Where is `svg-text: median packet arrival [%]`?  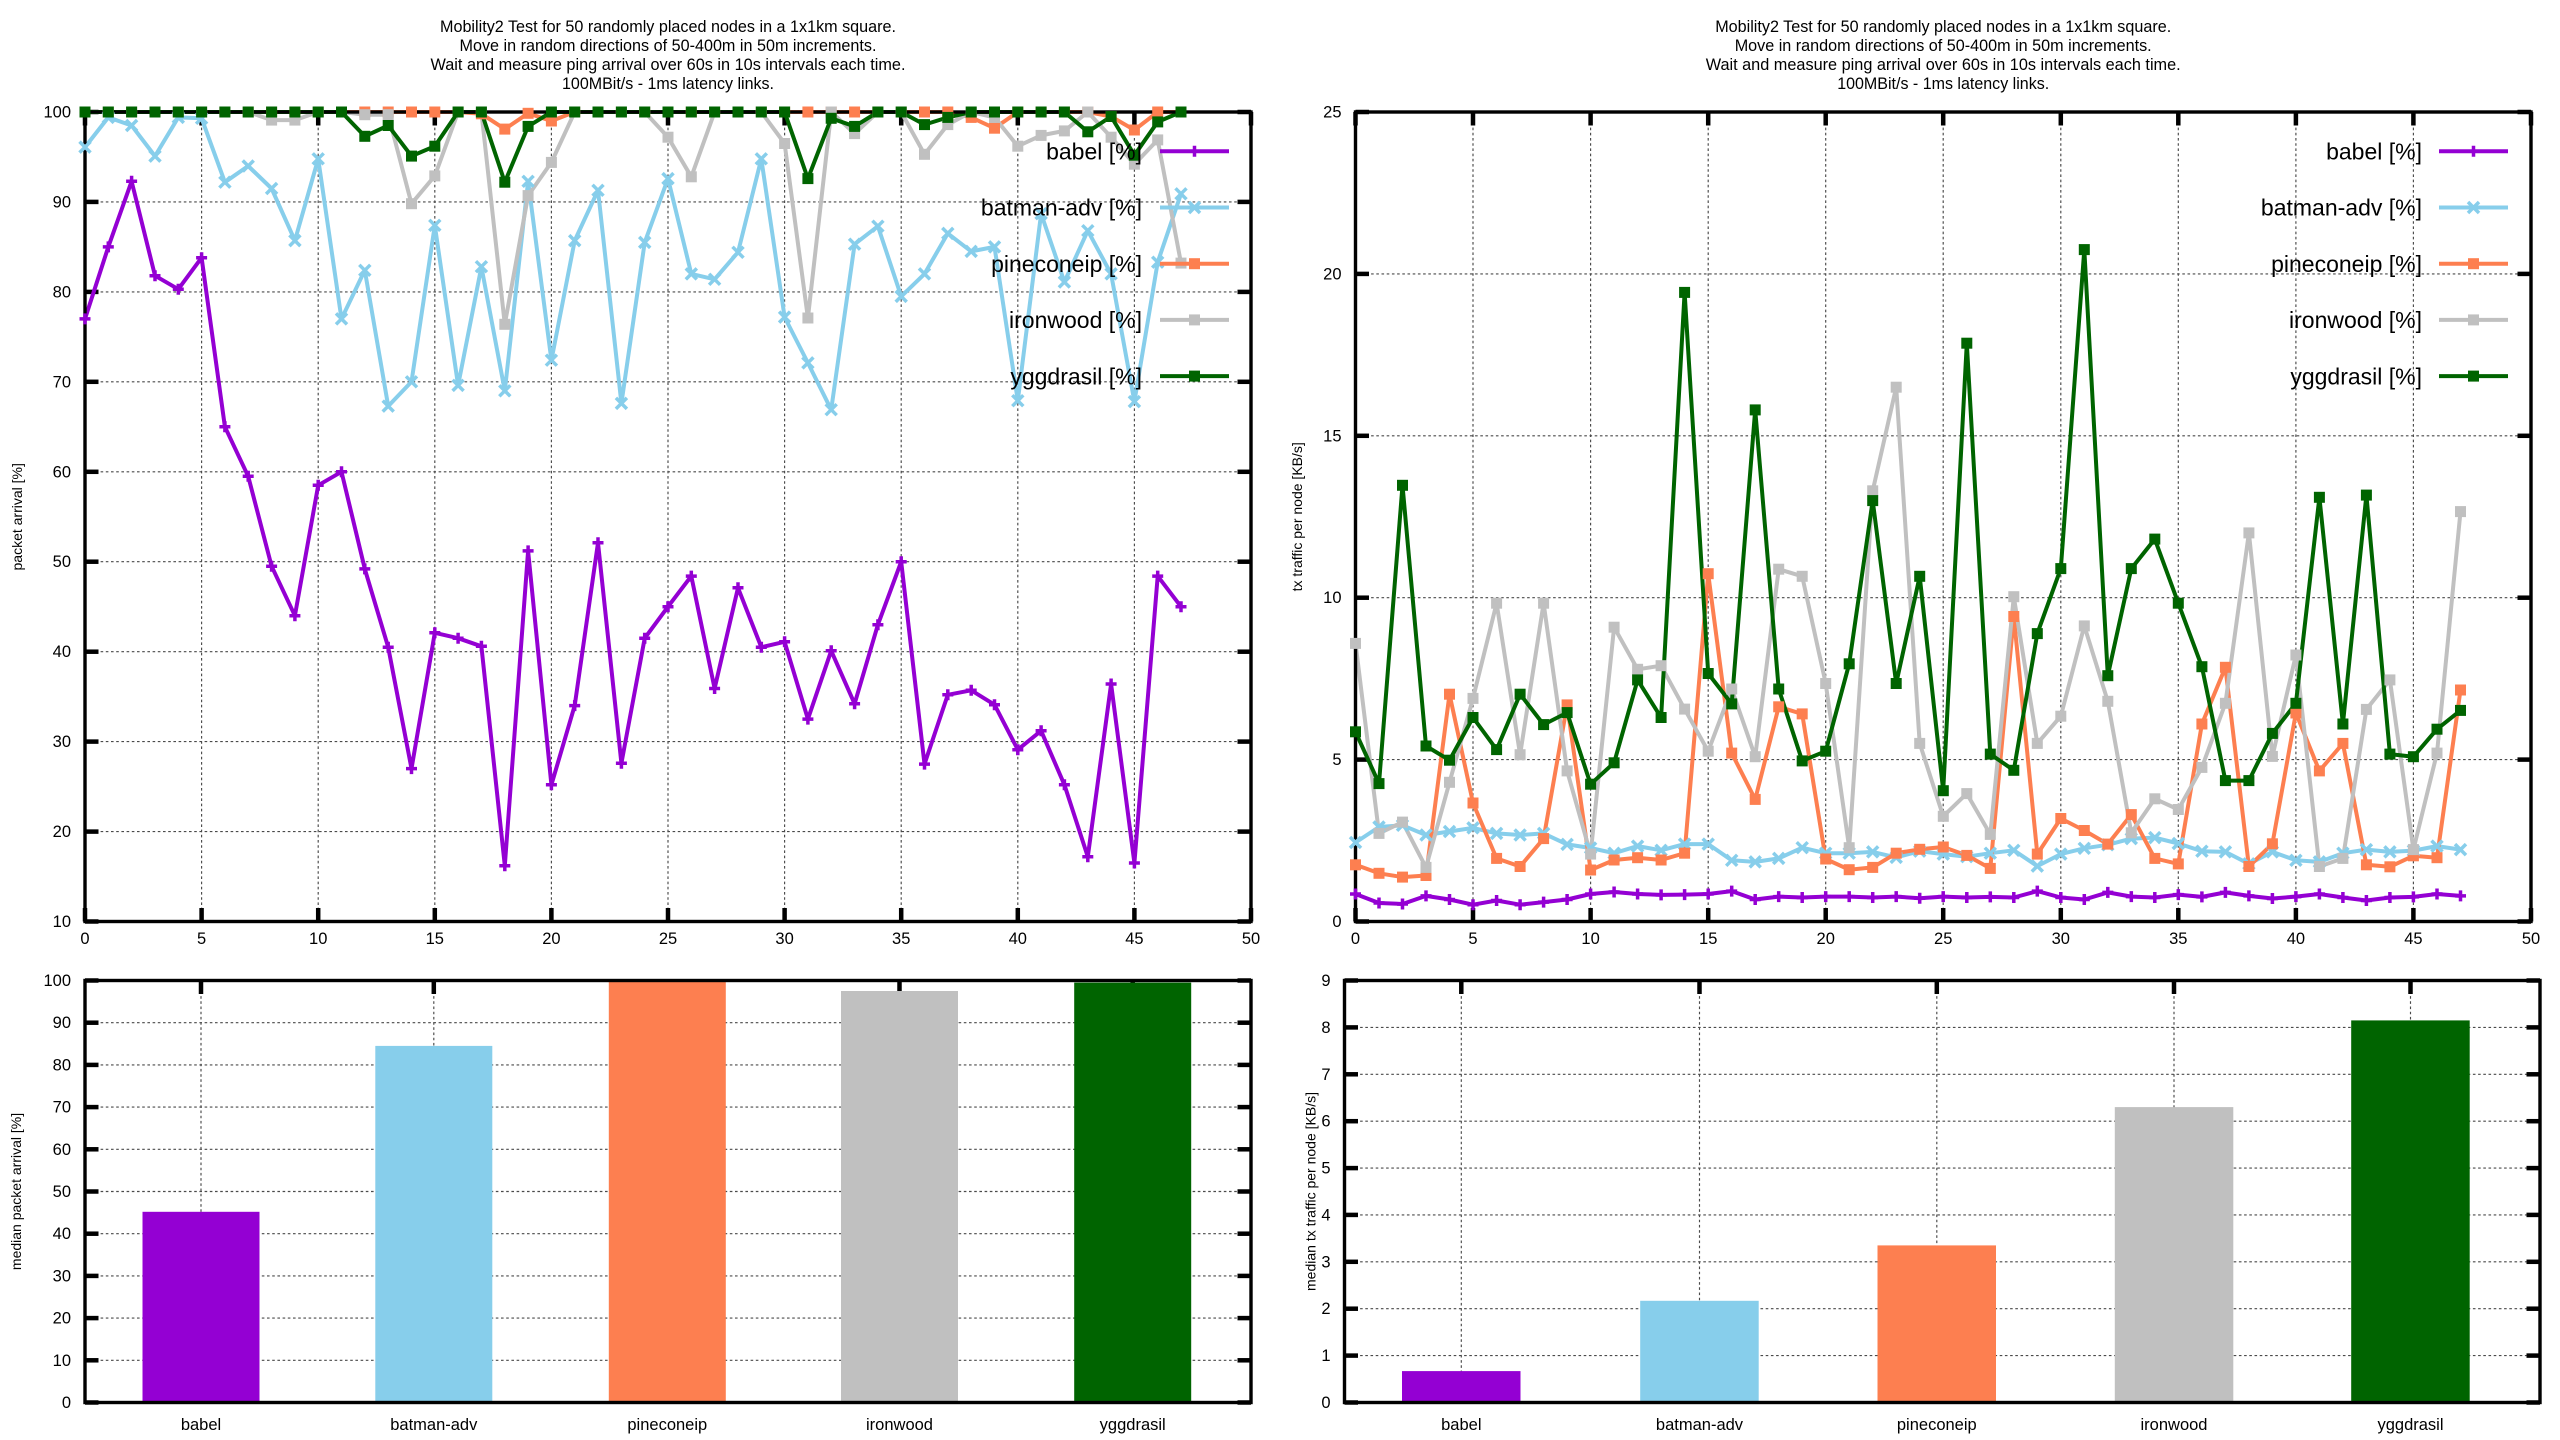
svg-text: median packet arrival [%] is located at coordinates (16, 1191).